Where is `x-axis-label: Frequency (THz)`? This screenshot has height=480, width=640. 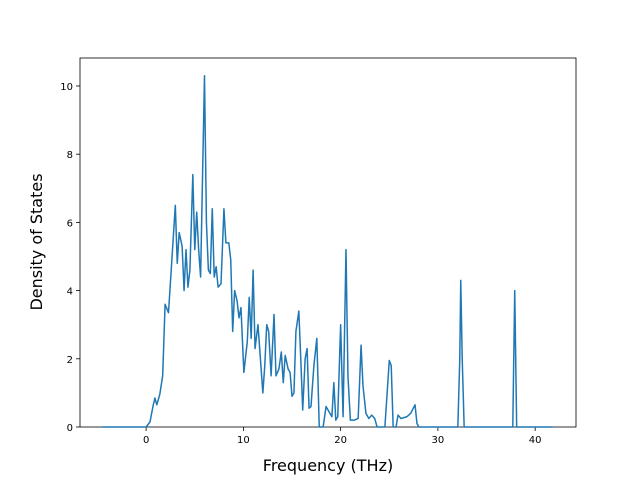 x-axis-label: Frequency (THz) is located at coordinates (328, 465).